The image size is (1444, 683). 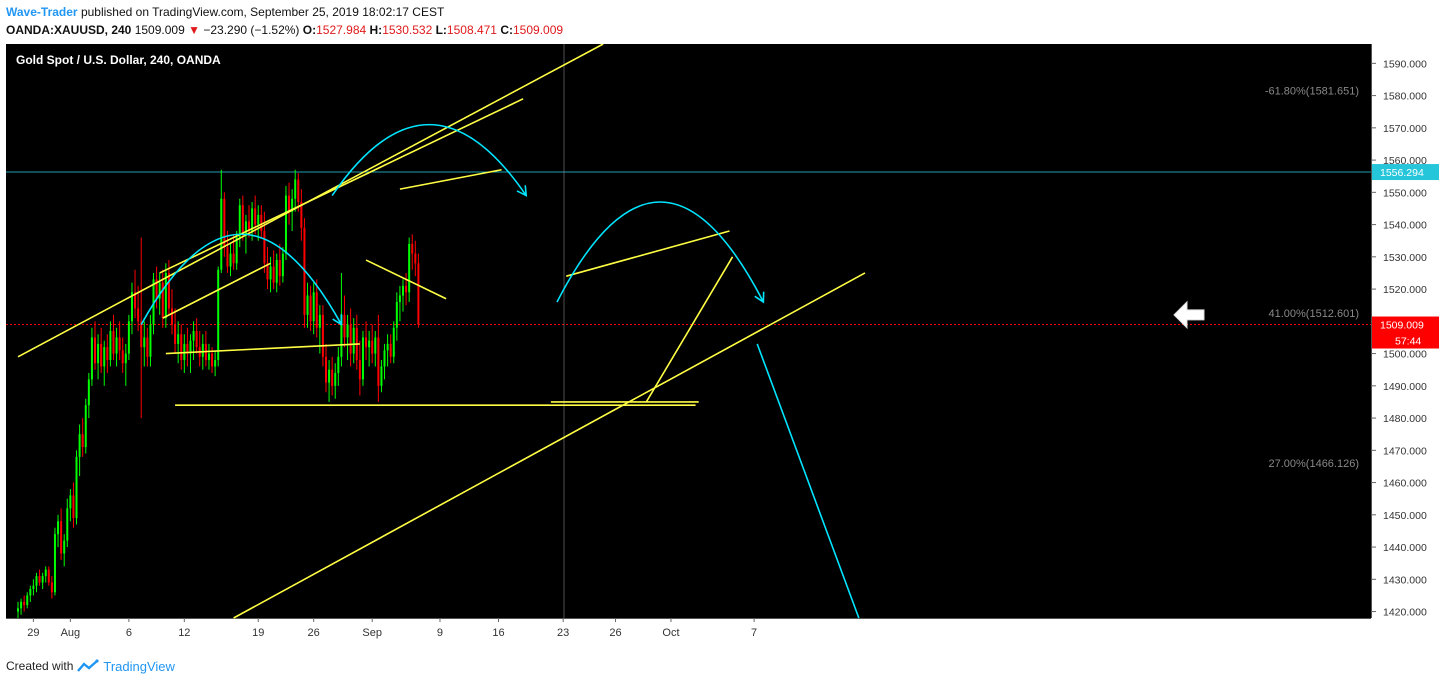 I want to click on hline-price-tag, so click(x=1405, y=172).